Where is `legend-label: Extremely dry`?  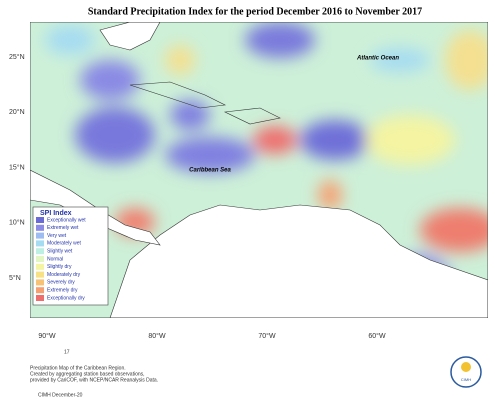
legend-label: Extremely dry is located at coordinates (62, 291).